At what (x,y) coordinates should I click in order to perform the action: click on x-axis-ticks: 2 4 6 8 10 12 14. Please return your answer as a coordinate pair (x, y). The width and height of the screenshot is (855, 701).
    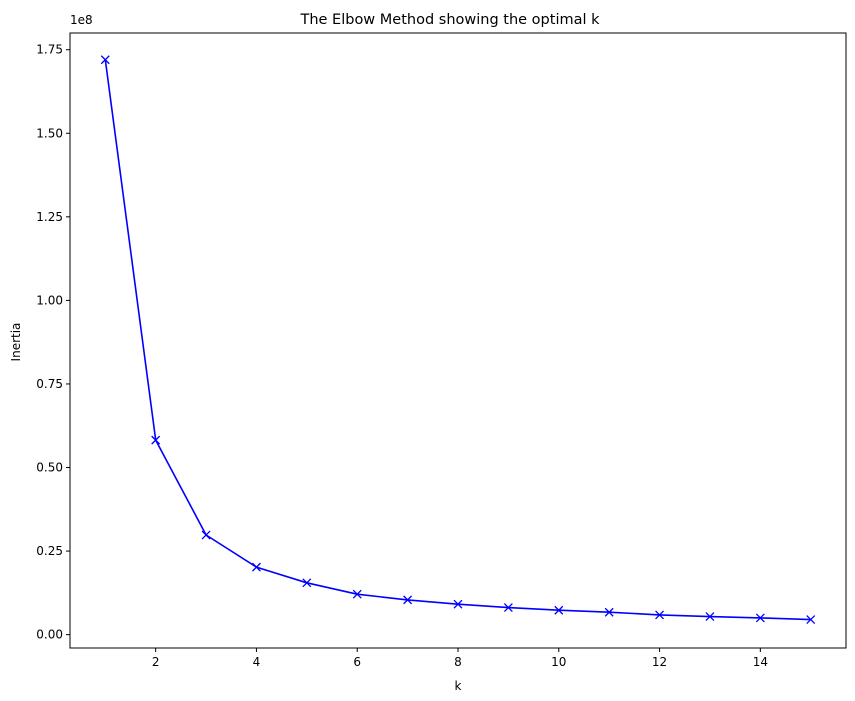
    Looking at the image, I should click on (460, 658).